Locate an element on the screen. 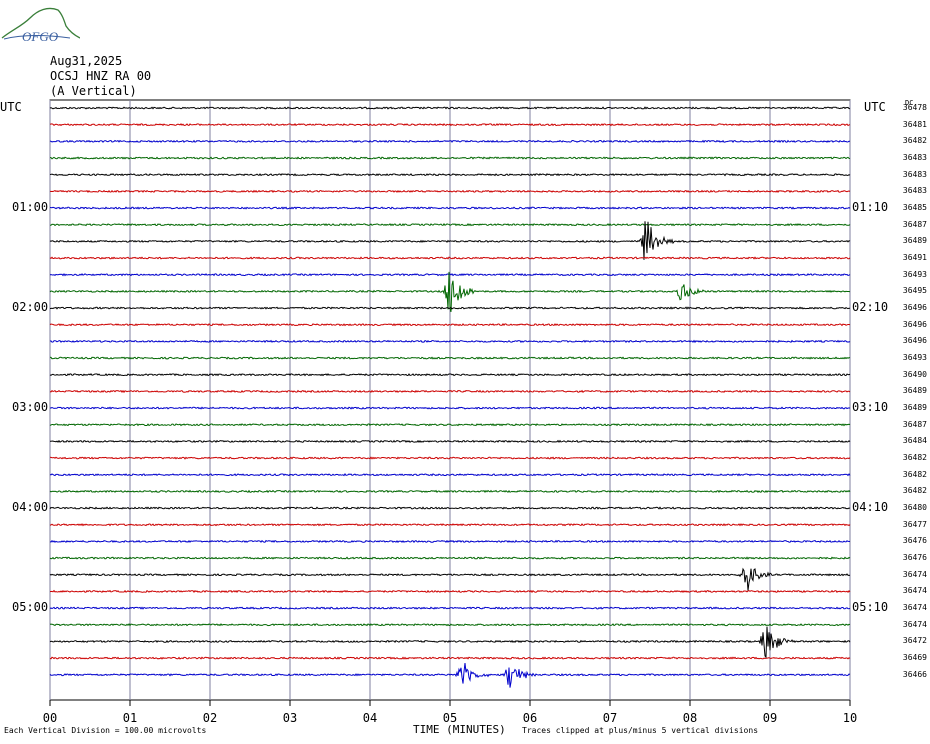  x-tick-label: 03 is located at coordinates (290, 718).